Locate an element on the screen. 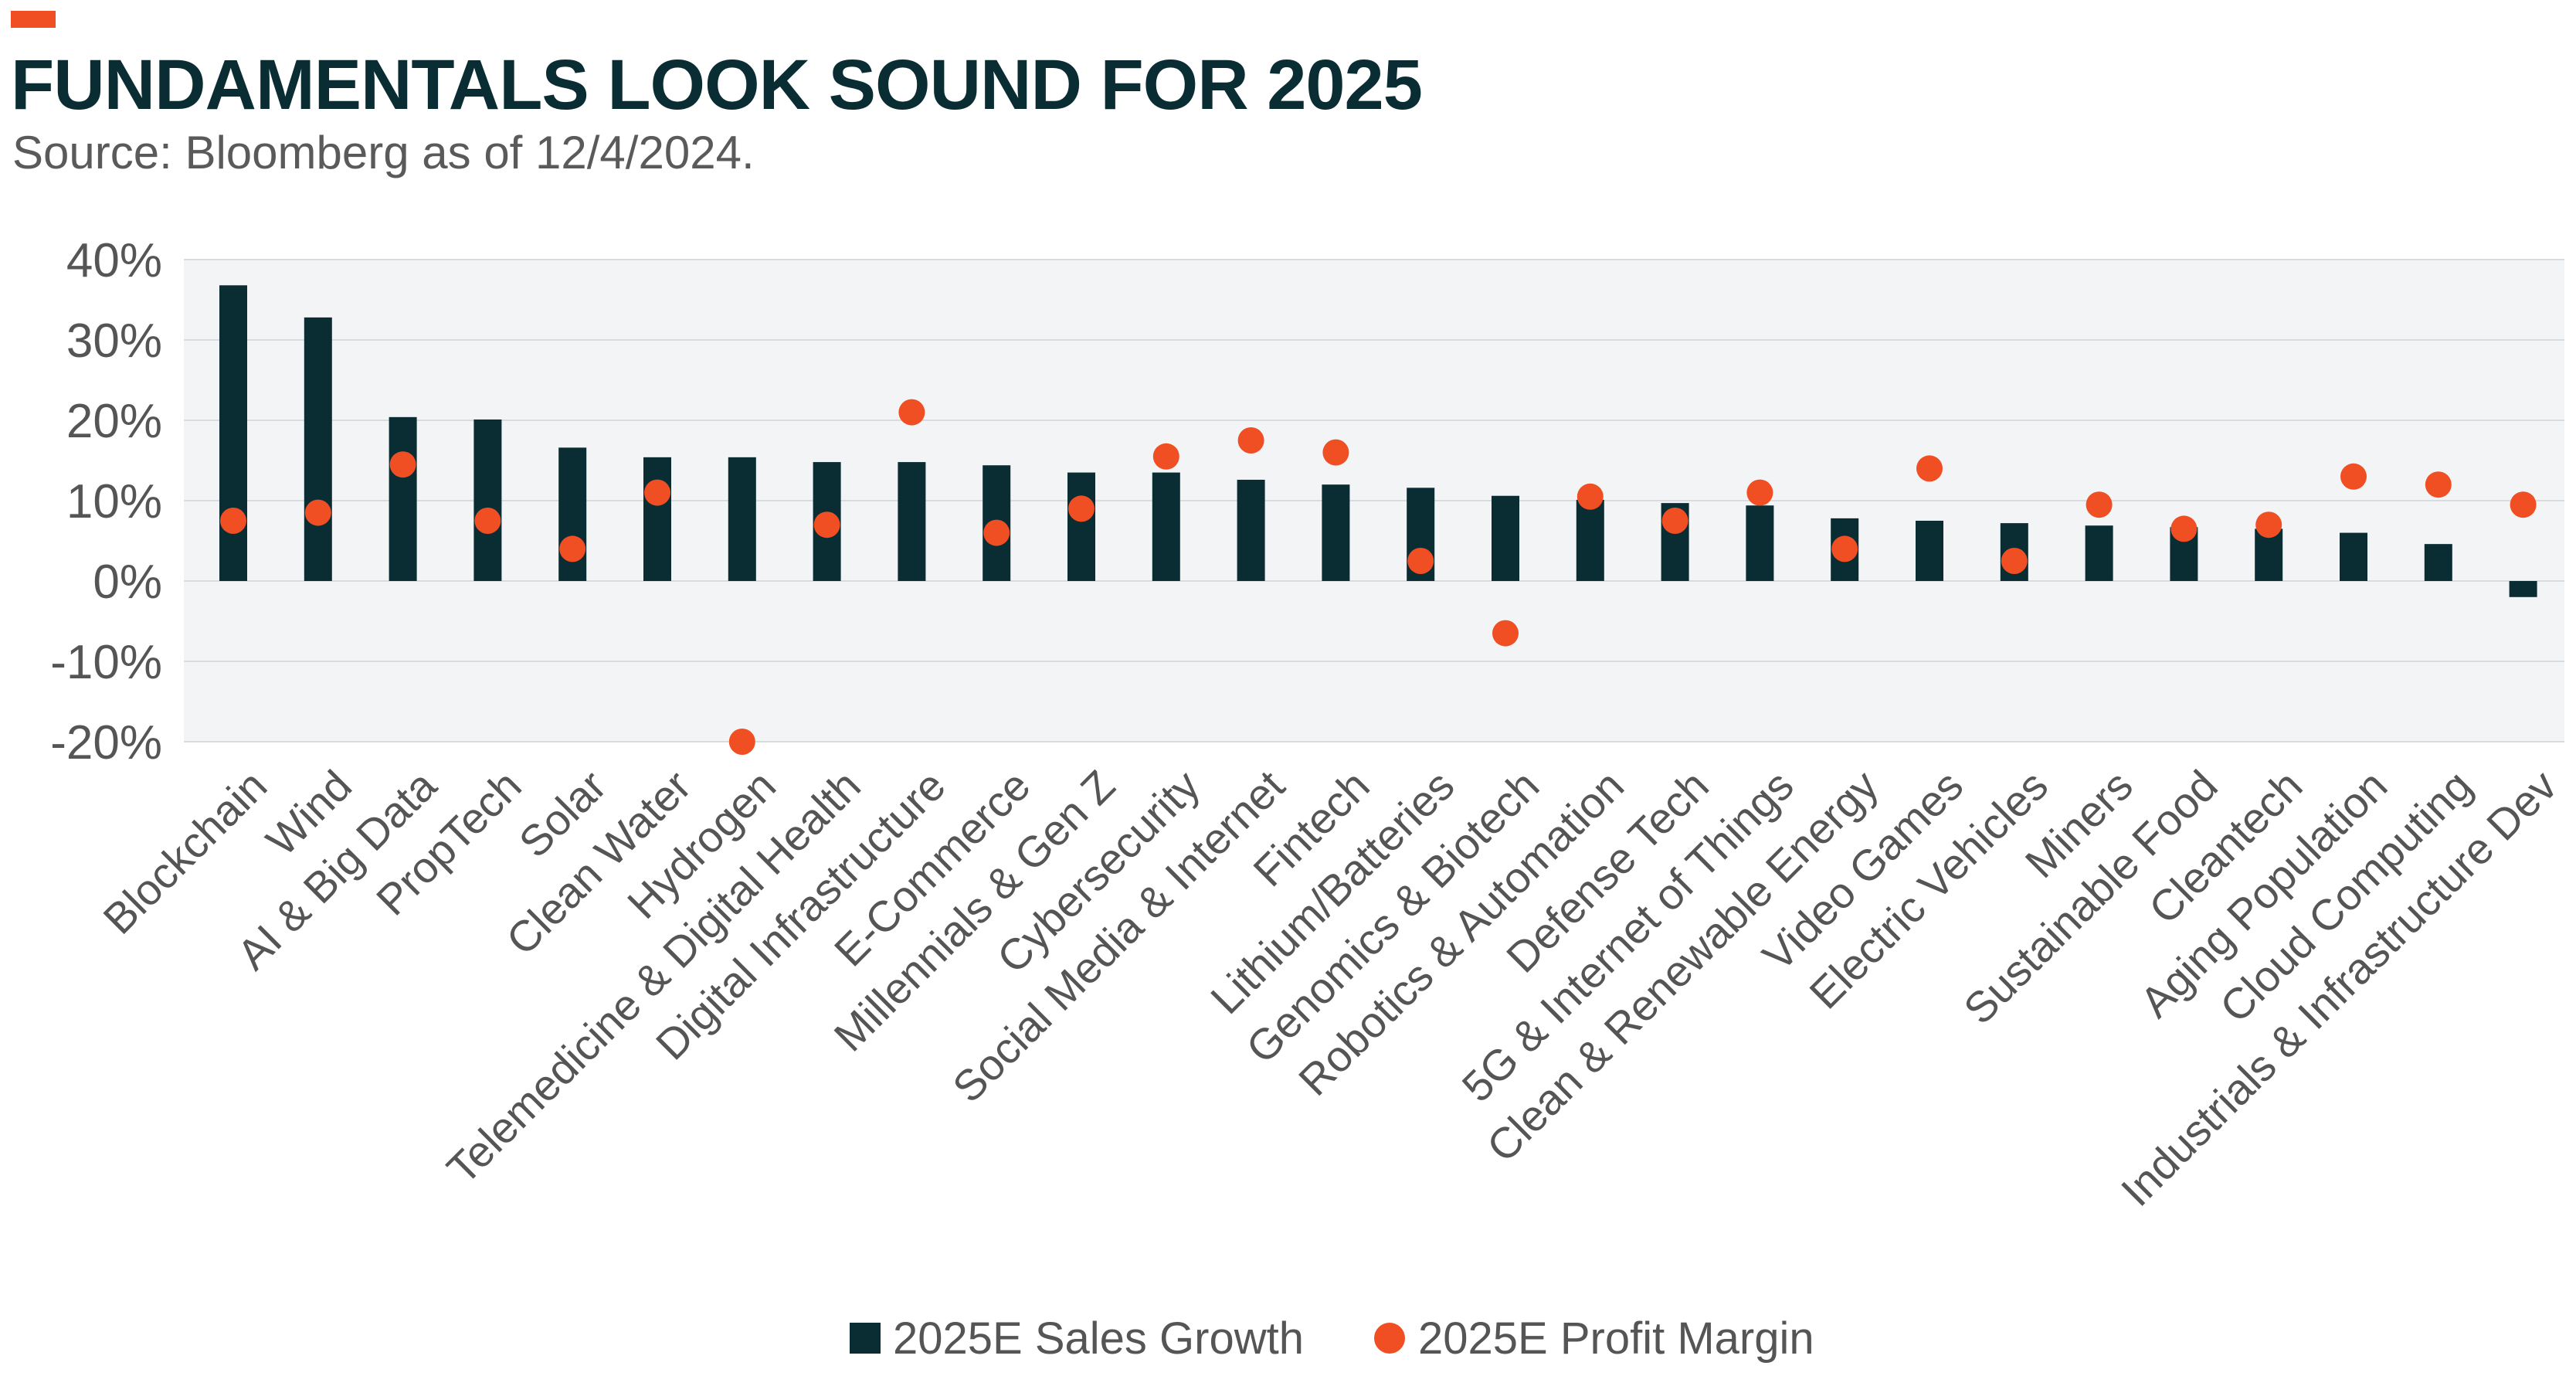 This screenshot has height=1393, width=2576. legend: 2025E Sales Growth 2025E Profit Margin is located at coordinates (1332, 1338).